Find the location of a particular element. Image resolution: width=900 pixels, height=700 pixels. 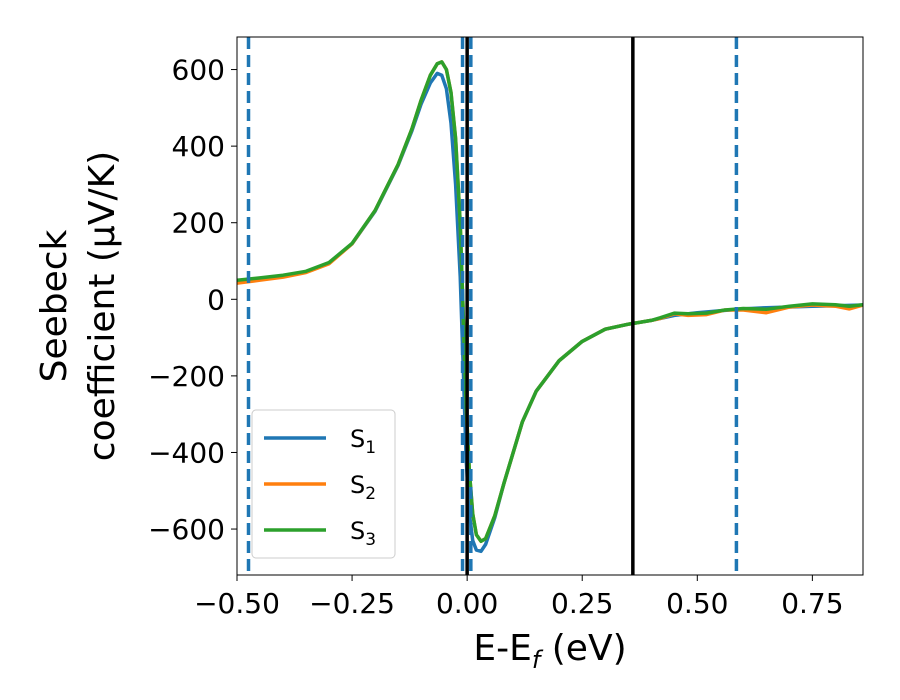

legend-label-3: S3 is located at coordinates (363, 533).